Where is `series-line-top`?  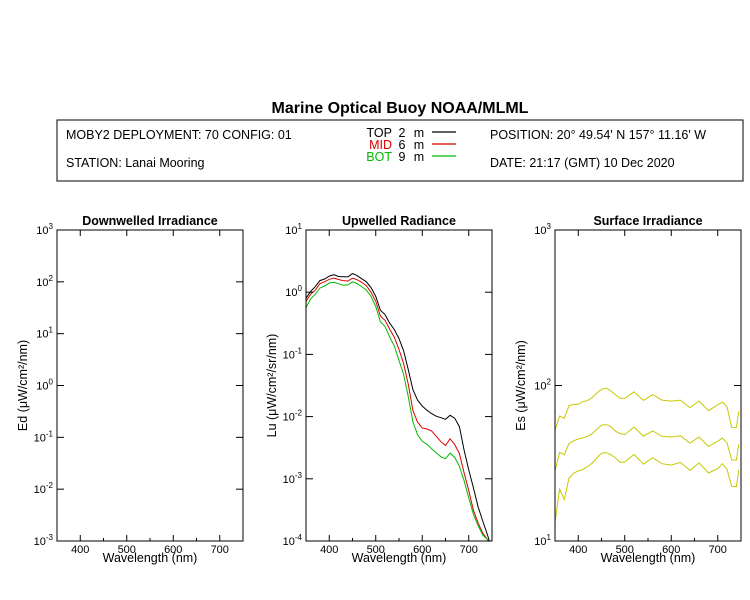 series-line-top is located at coordinates (398, 407).